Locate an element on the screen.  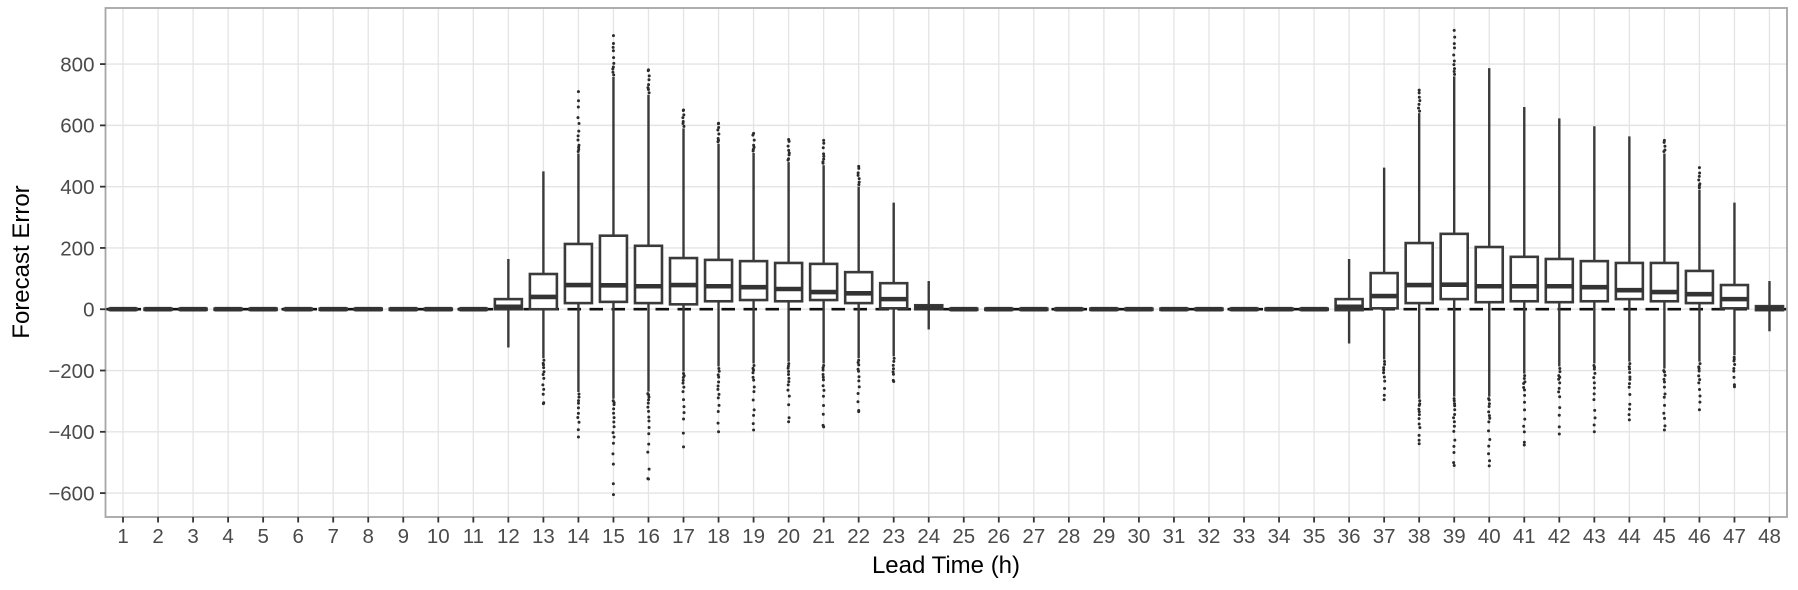
x-tick-label: 7 is located at coordinates (333, 536).